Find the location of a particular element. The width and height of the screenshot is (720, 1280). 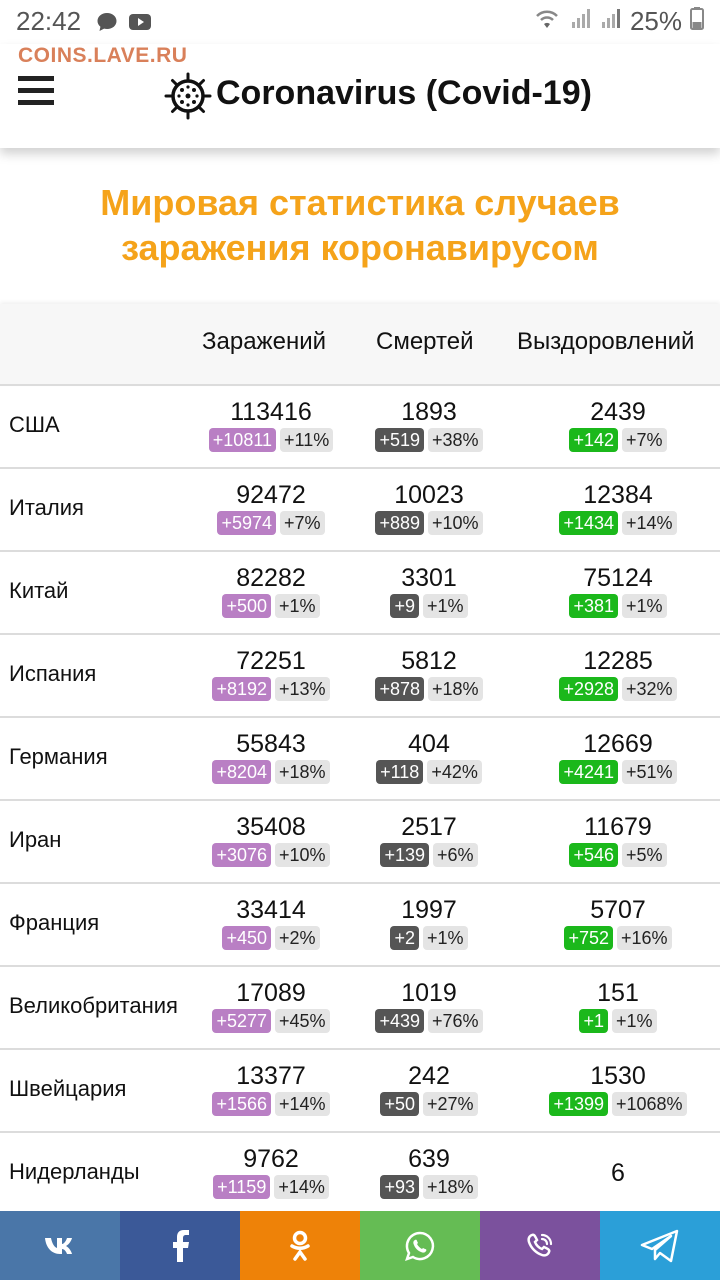

deaths-badges: +2 +1% is located at coordinates (429, 938).